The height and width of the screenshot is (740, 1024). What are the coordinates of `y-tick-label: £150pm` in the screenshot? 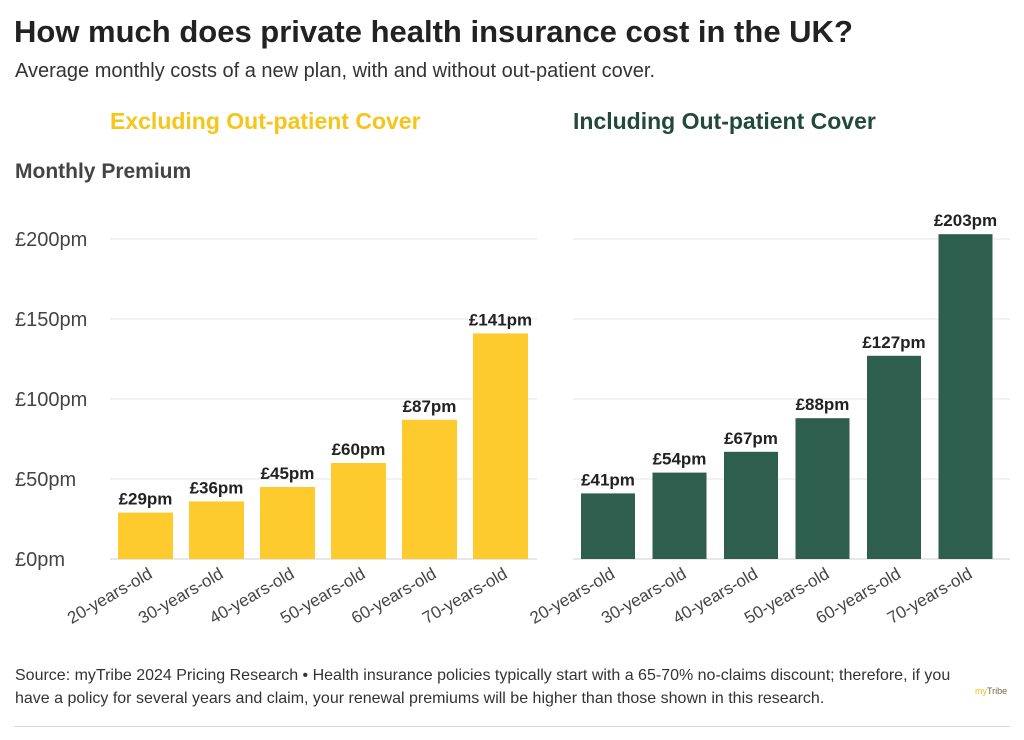 It's located at (51, 320).